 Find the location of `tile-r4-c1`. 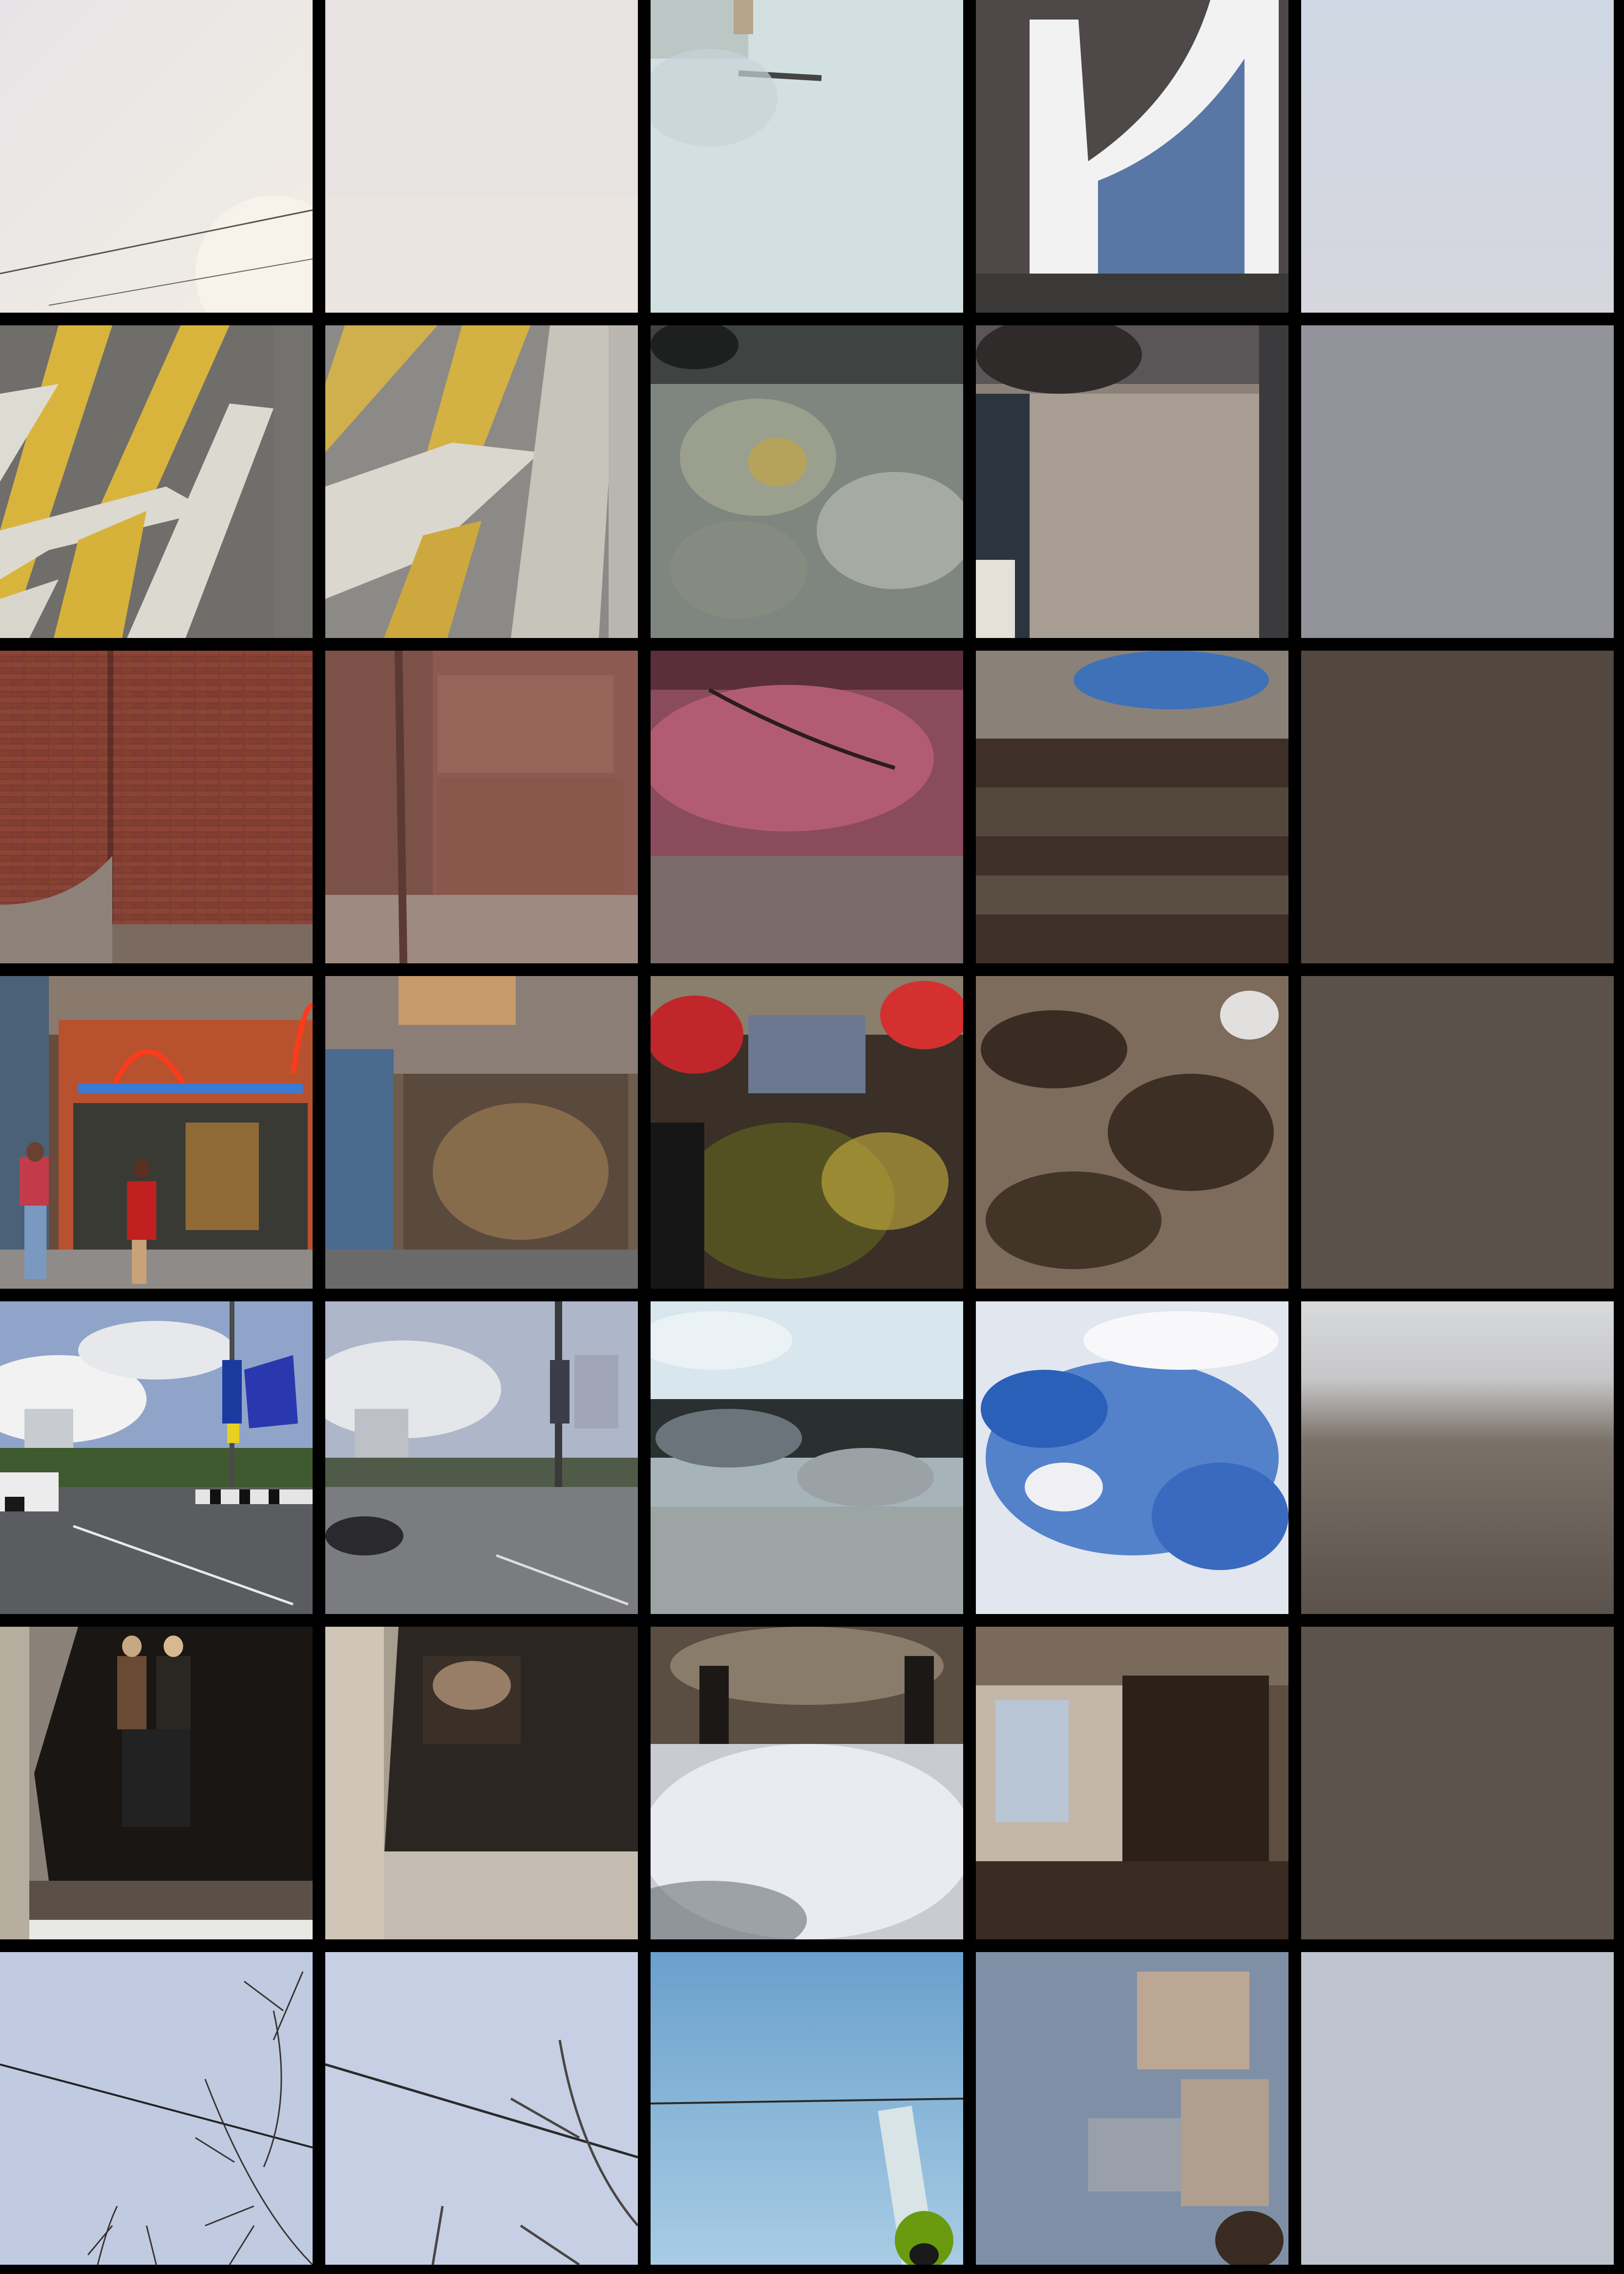

tile-r4-c1 is located at coordinates (156, 1132).